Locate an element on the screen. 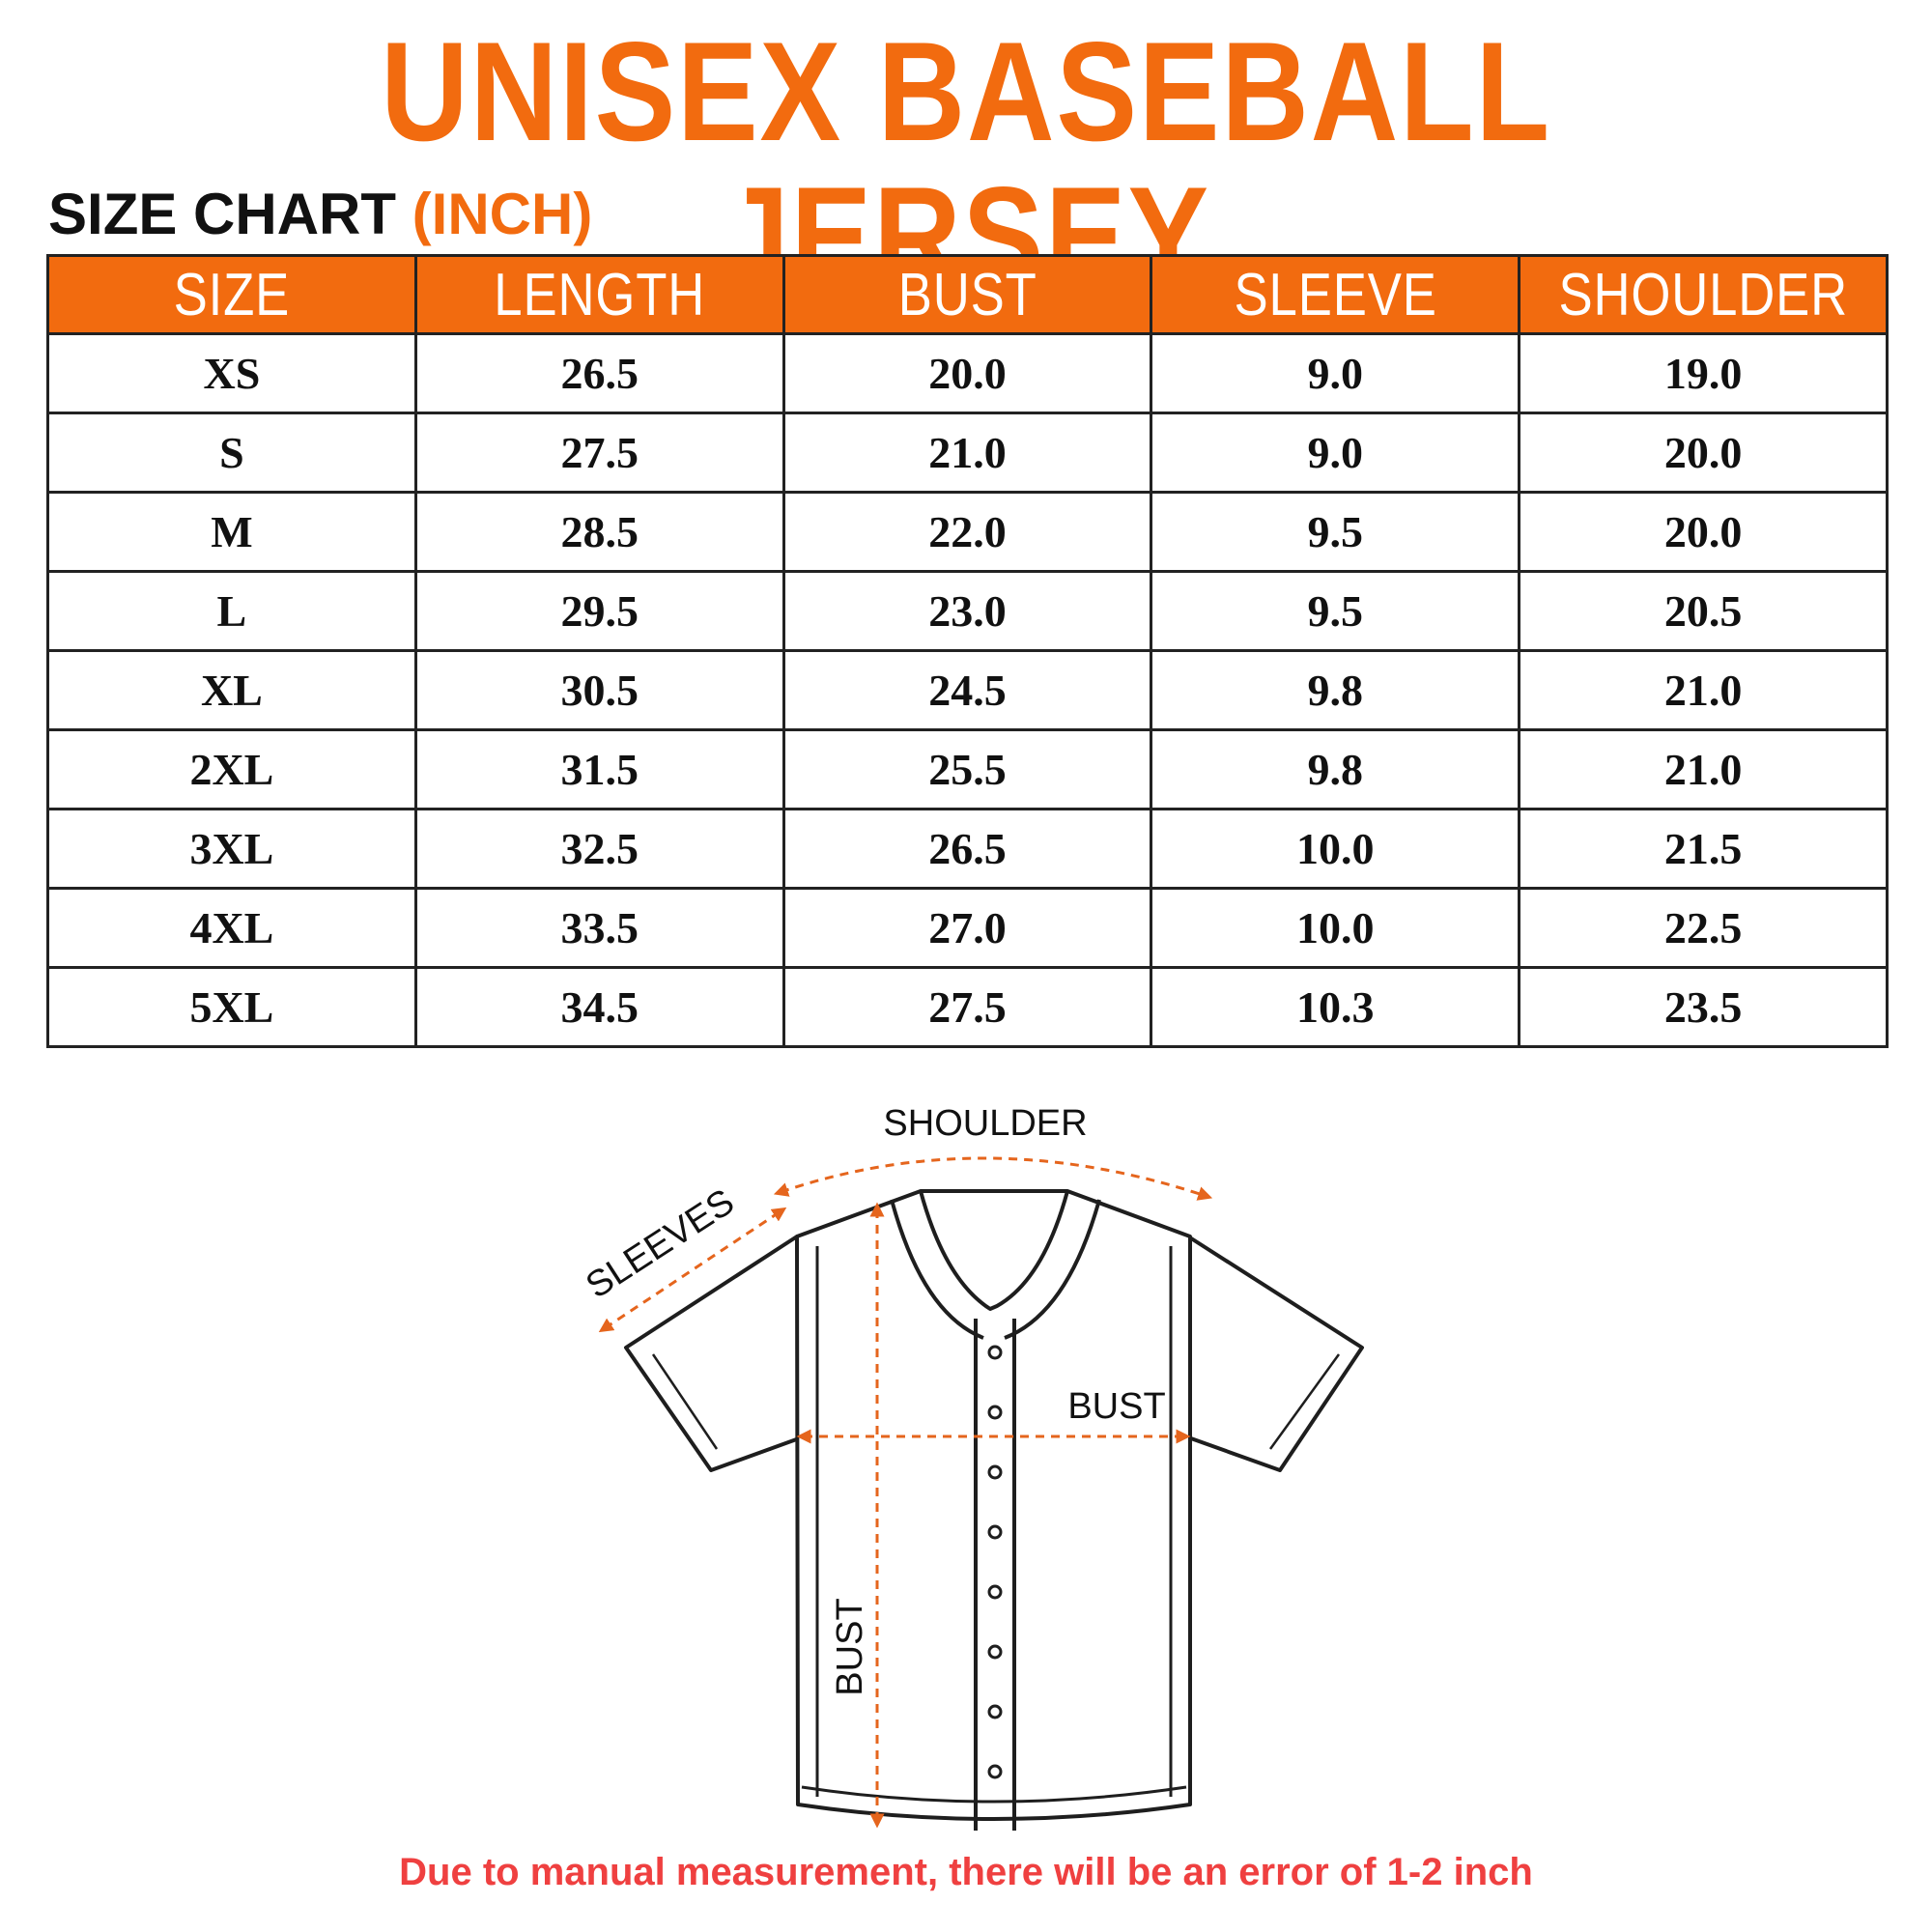 The height and width of the screenshot is (1932, 1932). bust-vertical-label: BUST is located at coordinates (850, 1646).